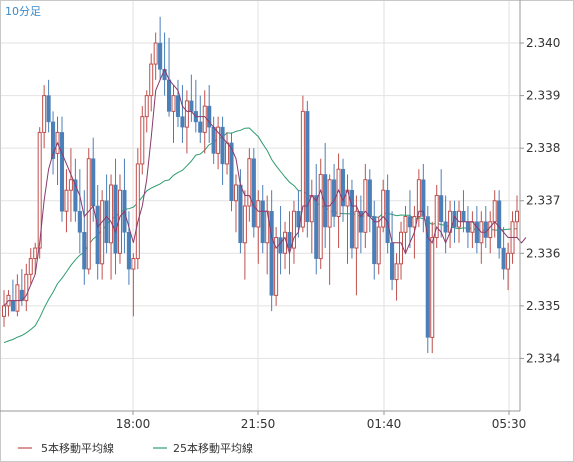 The width and height of the screenshot is (574, 462). Describe the element at coordinates (543, 253) in the screenshot. I see `y-tick-label: 2.336` at that location.